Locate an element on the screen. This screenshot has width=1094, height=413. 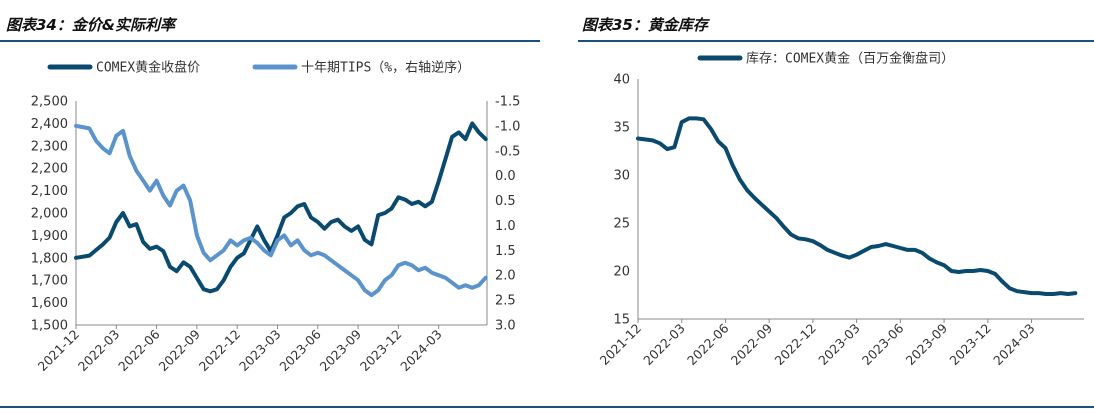
y-right-tick-label: 1.5 is located at coordinates (505, 251).